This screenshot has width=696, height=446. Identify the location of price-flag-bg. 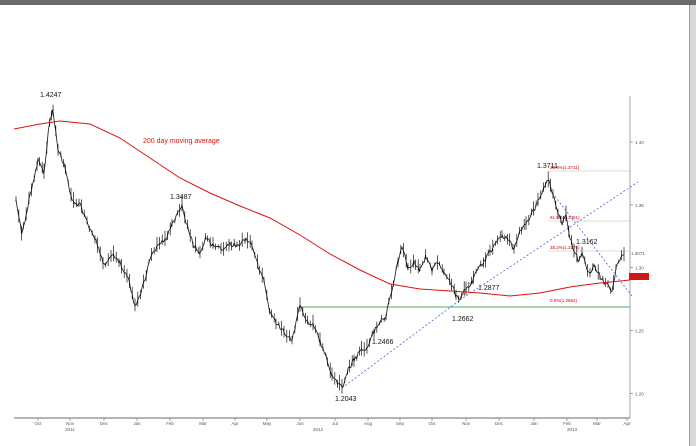
(639, 276).